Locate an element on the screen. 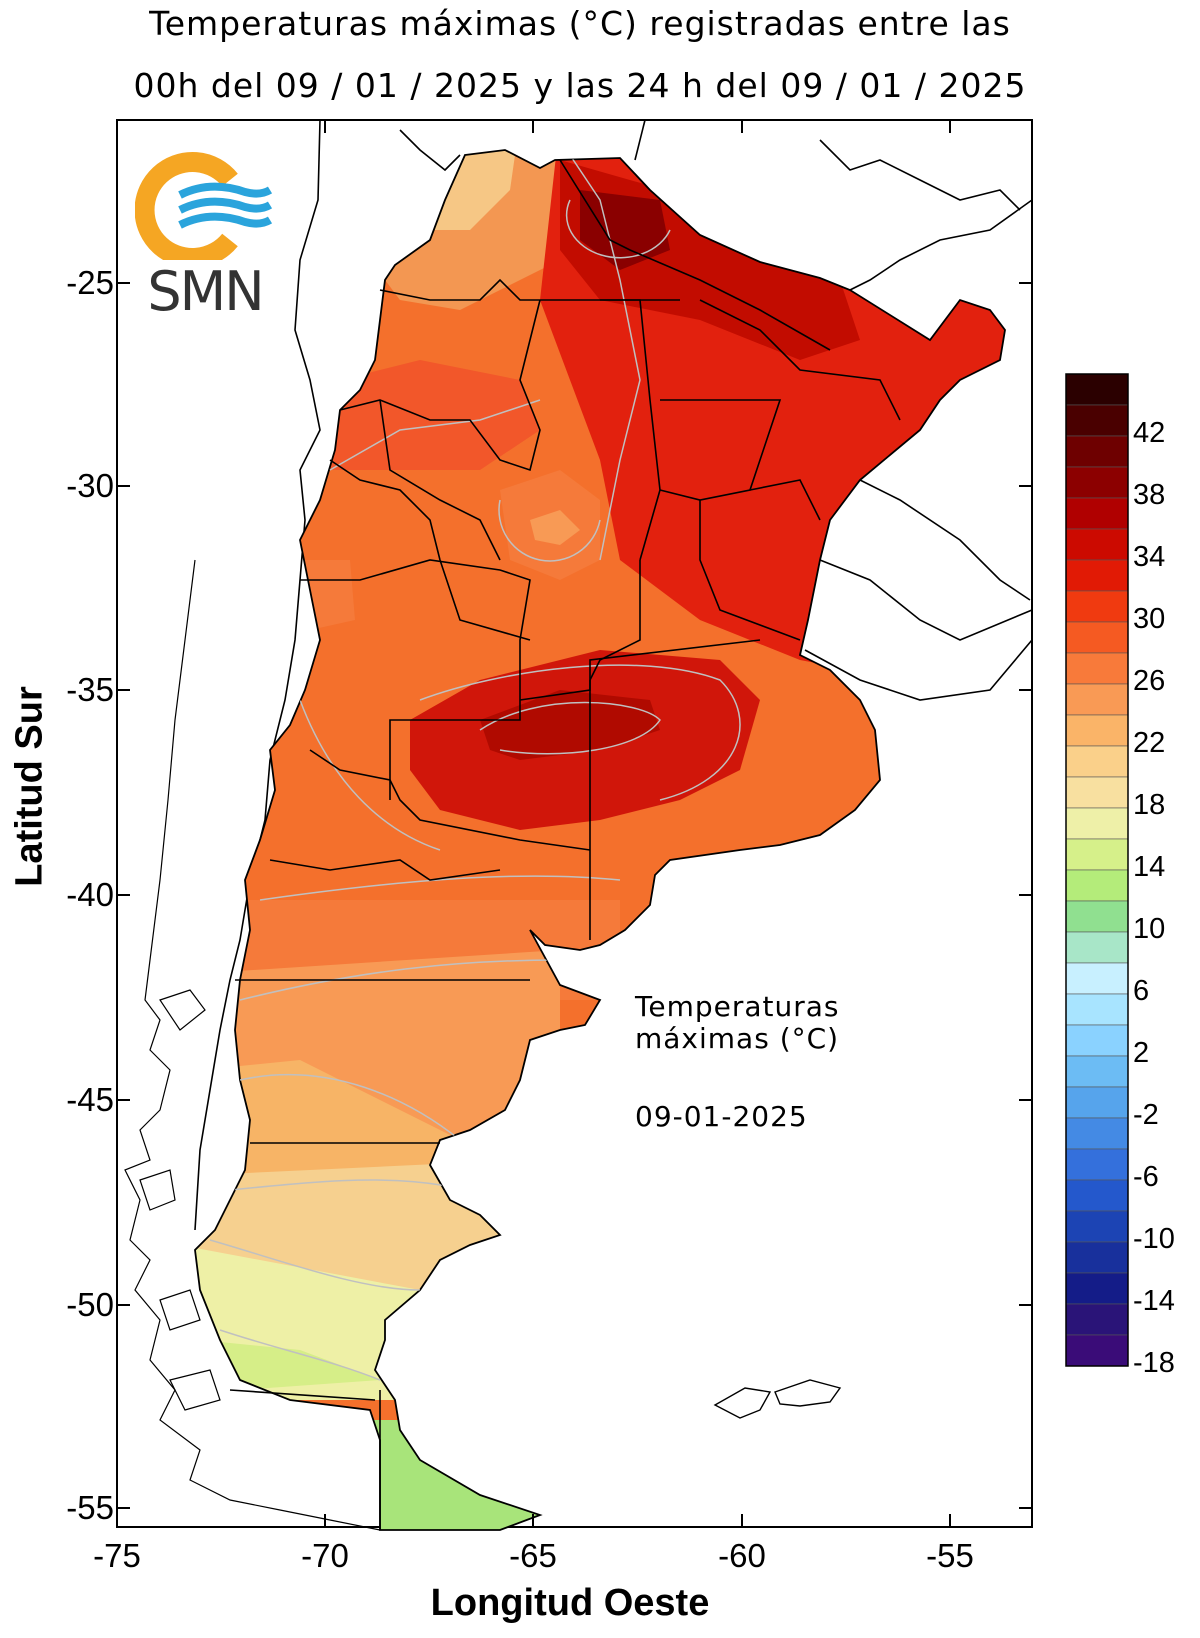  ytick-label: -40 is located at coordinates (90, 894).